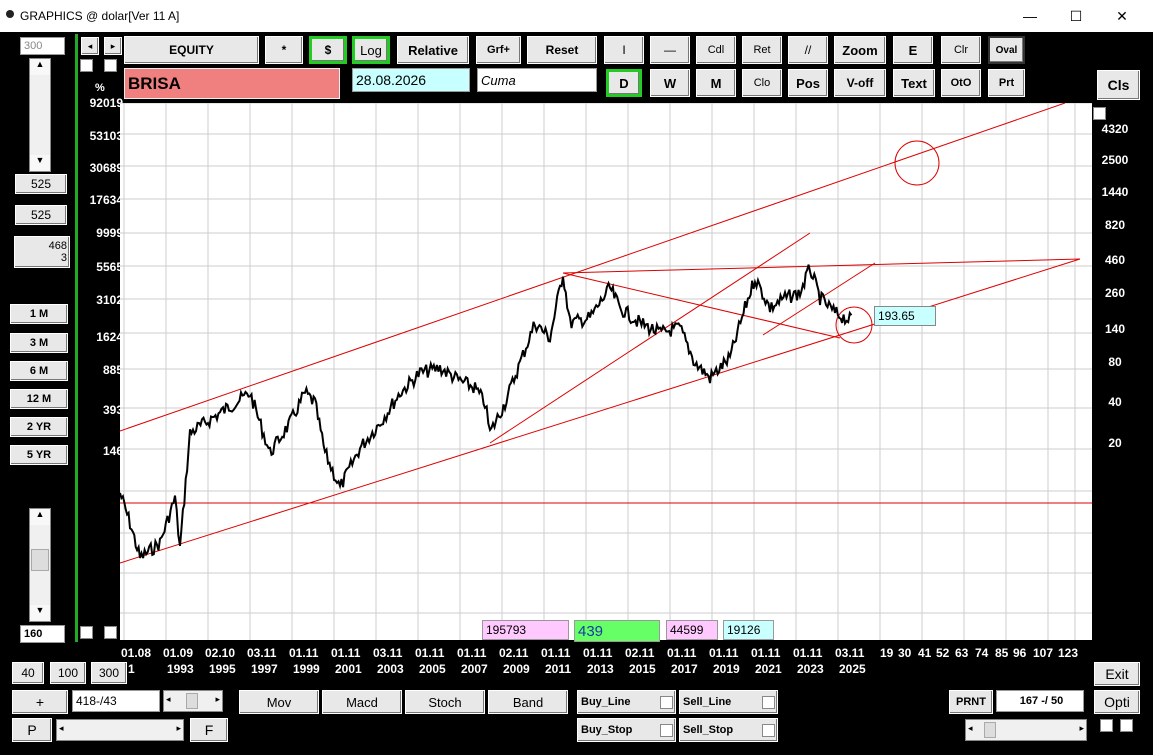 The height and width of the screenshot is (755, 1153). Describe the element at coordinates (728, 702) in the screenshot. I see `sell-line-toggle: Sell_Line` at that location.